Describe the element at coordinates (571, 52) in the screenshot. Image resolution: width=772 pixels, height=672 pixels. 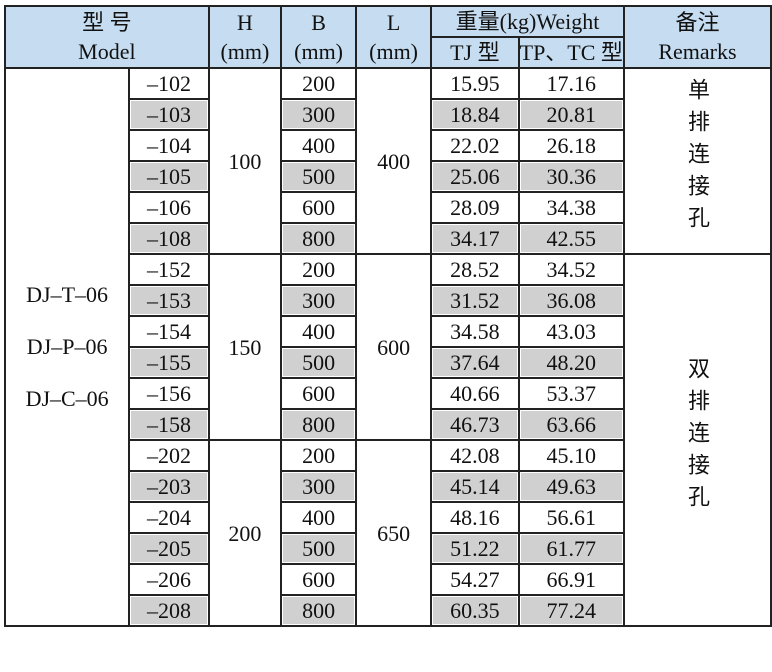
I see `header-cell: TP、TC 型` at that location.